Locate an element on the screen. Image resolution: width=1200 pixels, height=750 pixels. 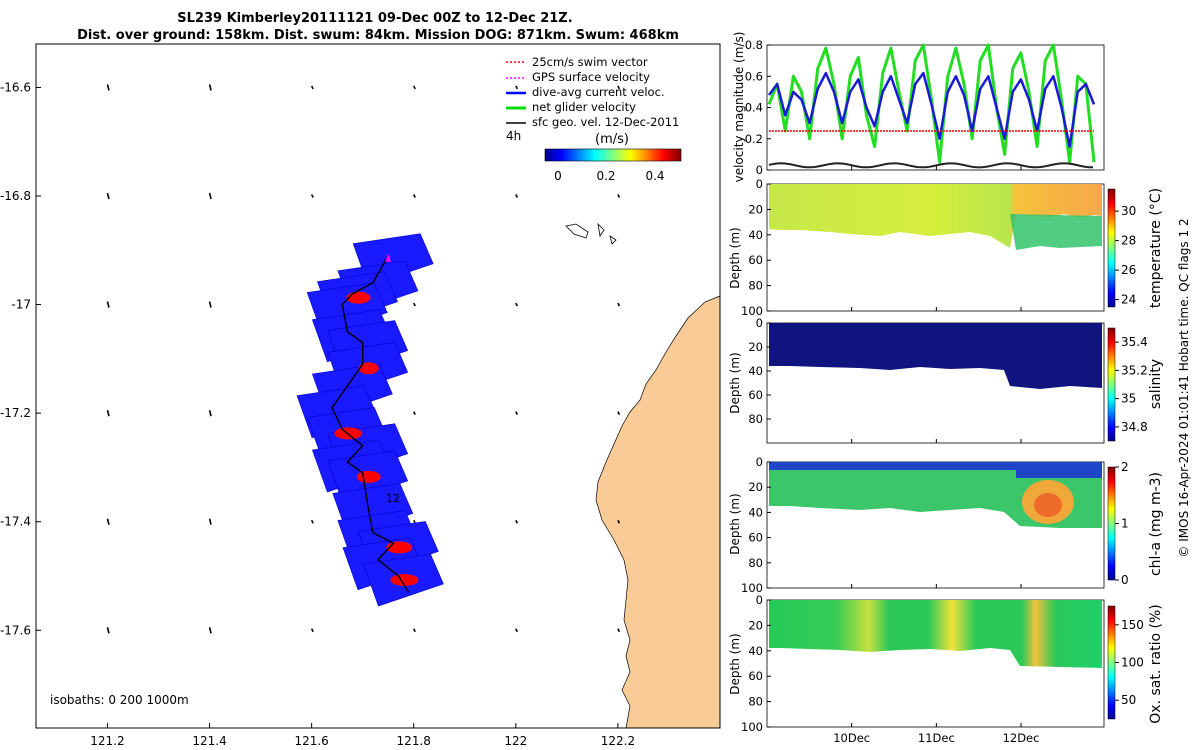
oxygen-panel: Ox. sat. ratio (%) Depth (m) is located at coordinates (946, 663).